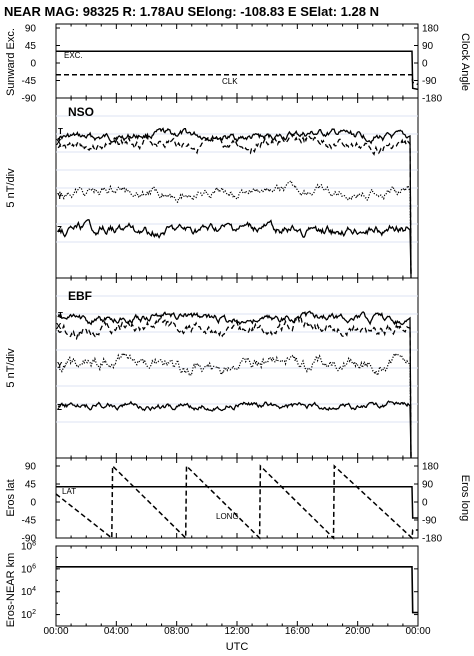 Image resolution: width=474 pixels, height=656 pixels. Describe the element at coordinates (11, 590) in the screenshot. I see `distance-ylabel: Eros-NEAR km` at that location.